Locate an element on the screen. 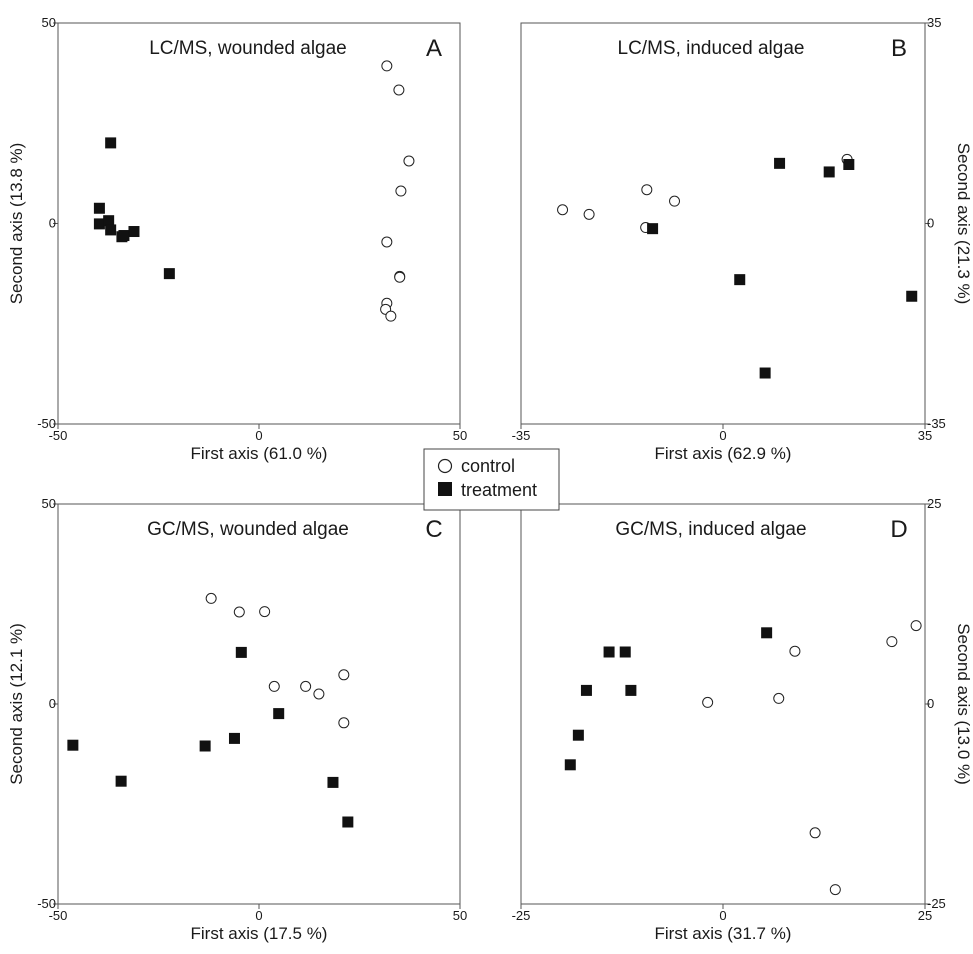  panel-title: GC/MS, wounded algae is located at coordinates (248, 529).